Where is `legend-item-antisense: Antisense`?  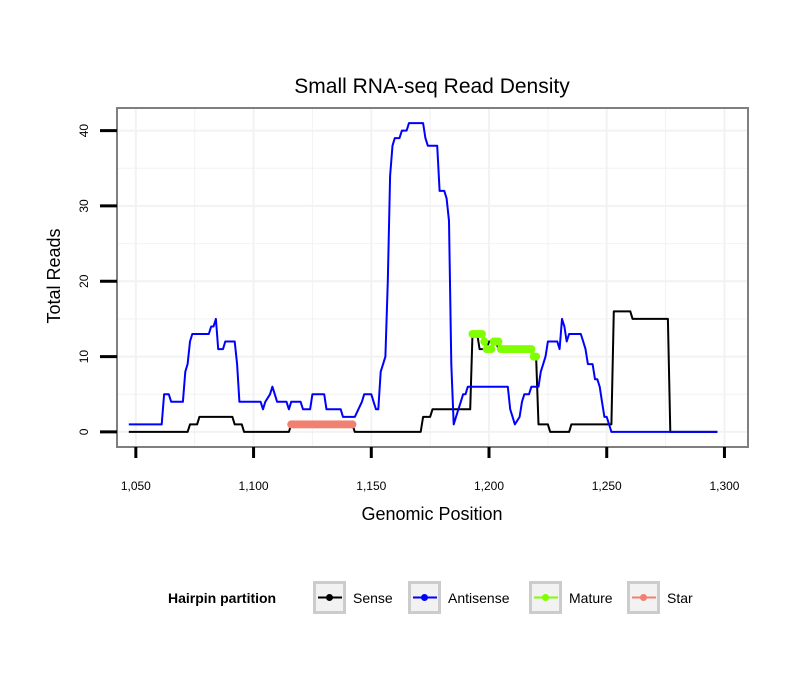
legend-item-antisense: Antisense is located at coordinates (459, 597).